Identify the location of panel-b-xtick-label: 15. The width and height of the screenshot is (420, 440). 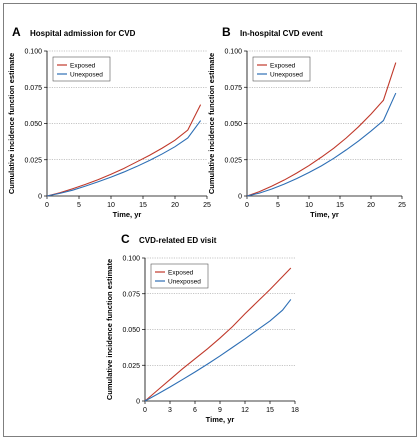
(340, 205).